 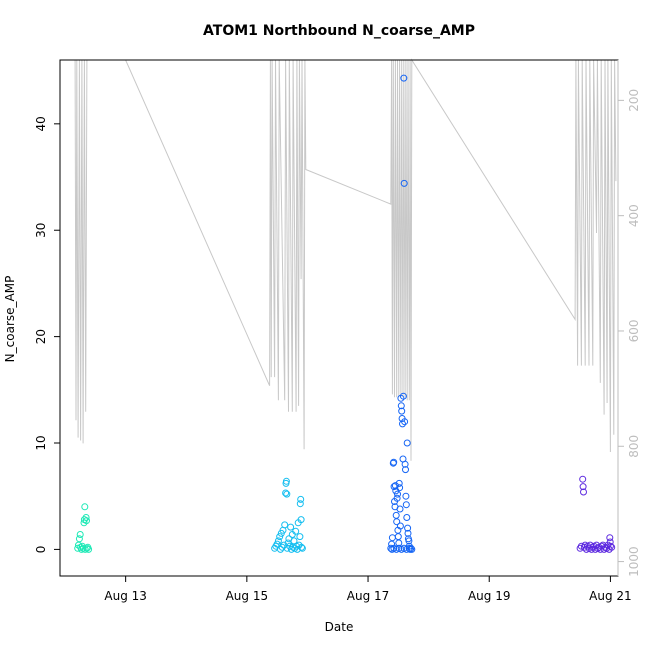 What do you see at coordinates (634, 100) in the screenshot?
I see `right-tick-label: 200` at bounding box center [634, 100].